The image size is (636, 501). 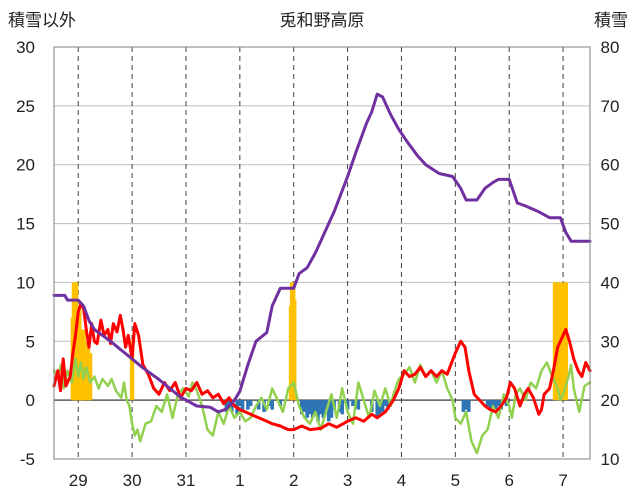 What do you see at coordinates (25, 224) in the screenshot?
I see `left-tick-label: 15` at bounding box center [25, 224].